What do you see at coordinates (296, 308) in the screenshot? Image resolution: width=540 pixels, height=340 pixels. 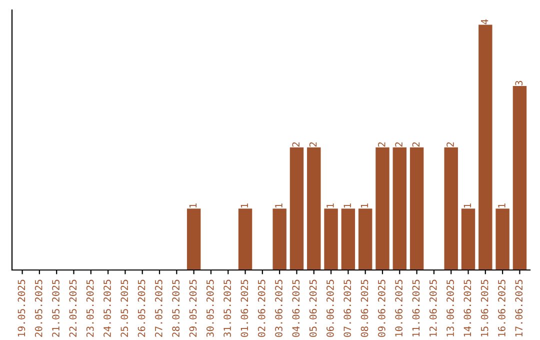 I see `x-tick-label: 04.06.2025` at bounding box center [296, 308].